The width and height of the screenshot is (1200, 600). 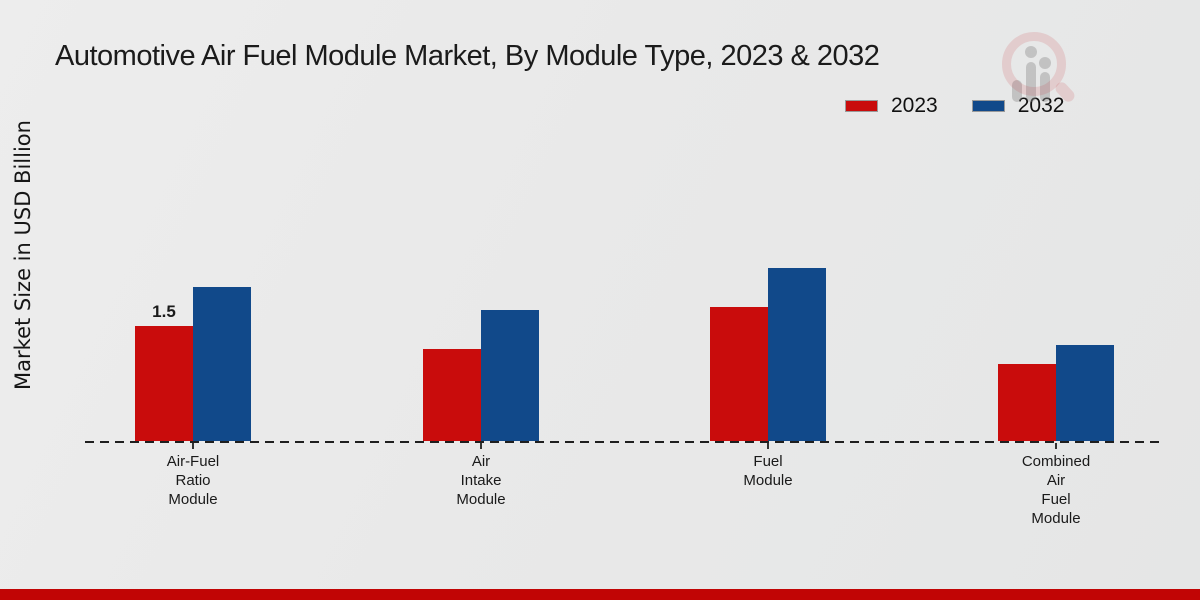 What do you see at coordinates (739, 373) in the screenshot?
I see `bar-2023-fuel-module` at bounding box center [739, 373].